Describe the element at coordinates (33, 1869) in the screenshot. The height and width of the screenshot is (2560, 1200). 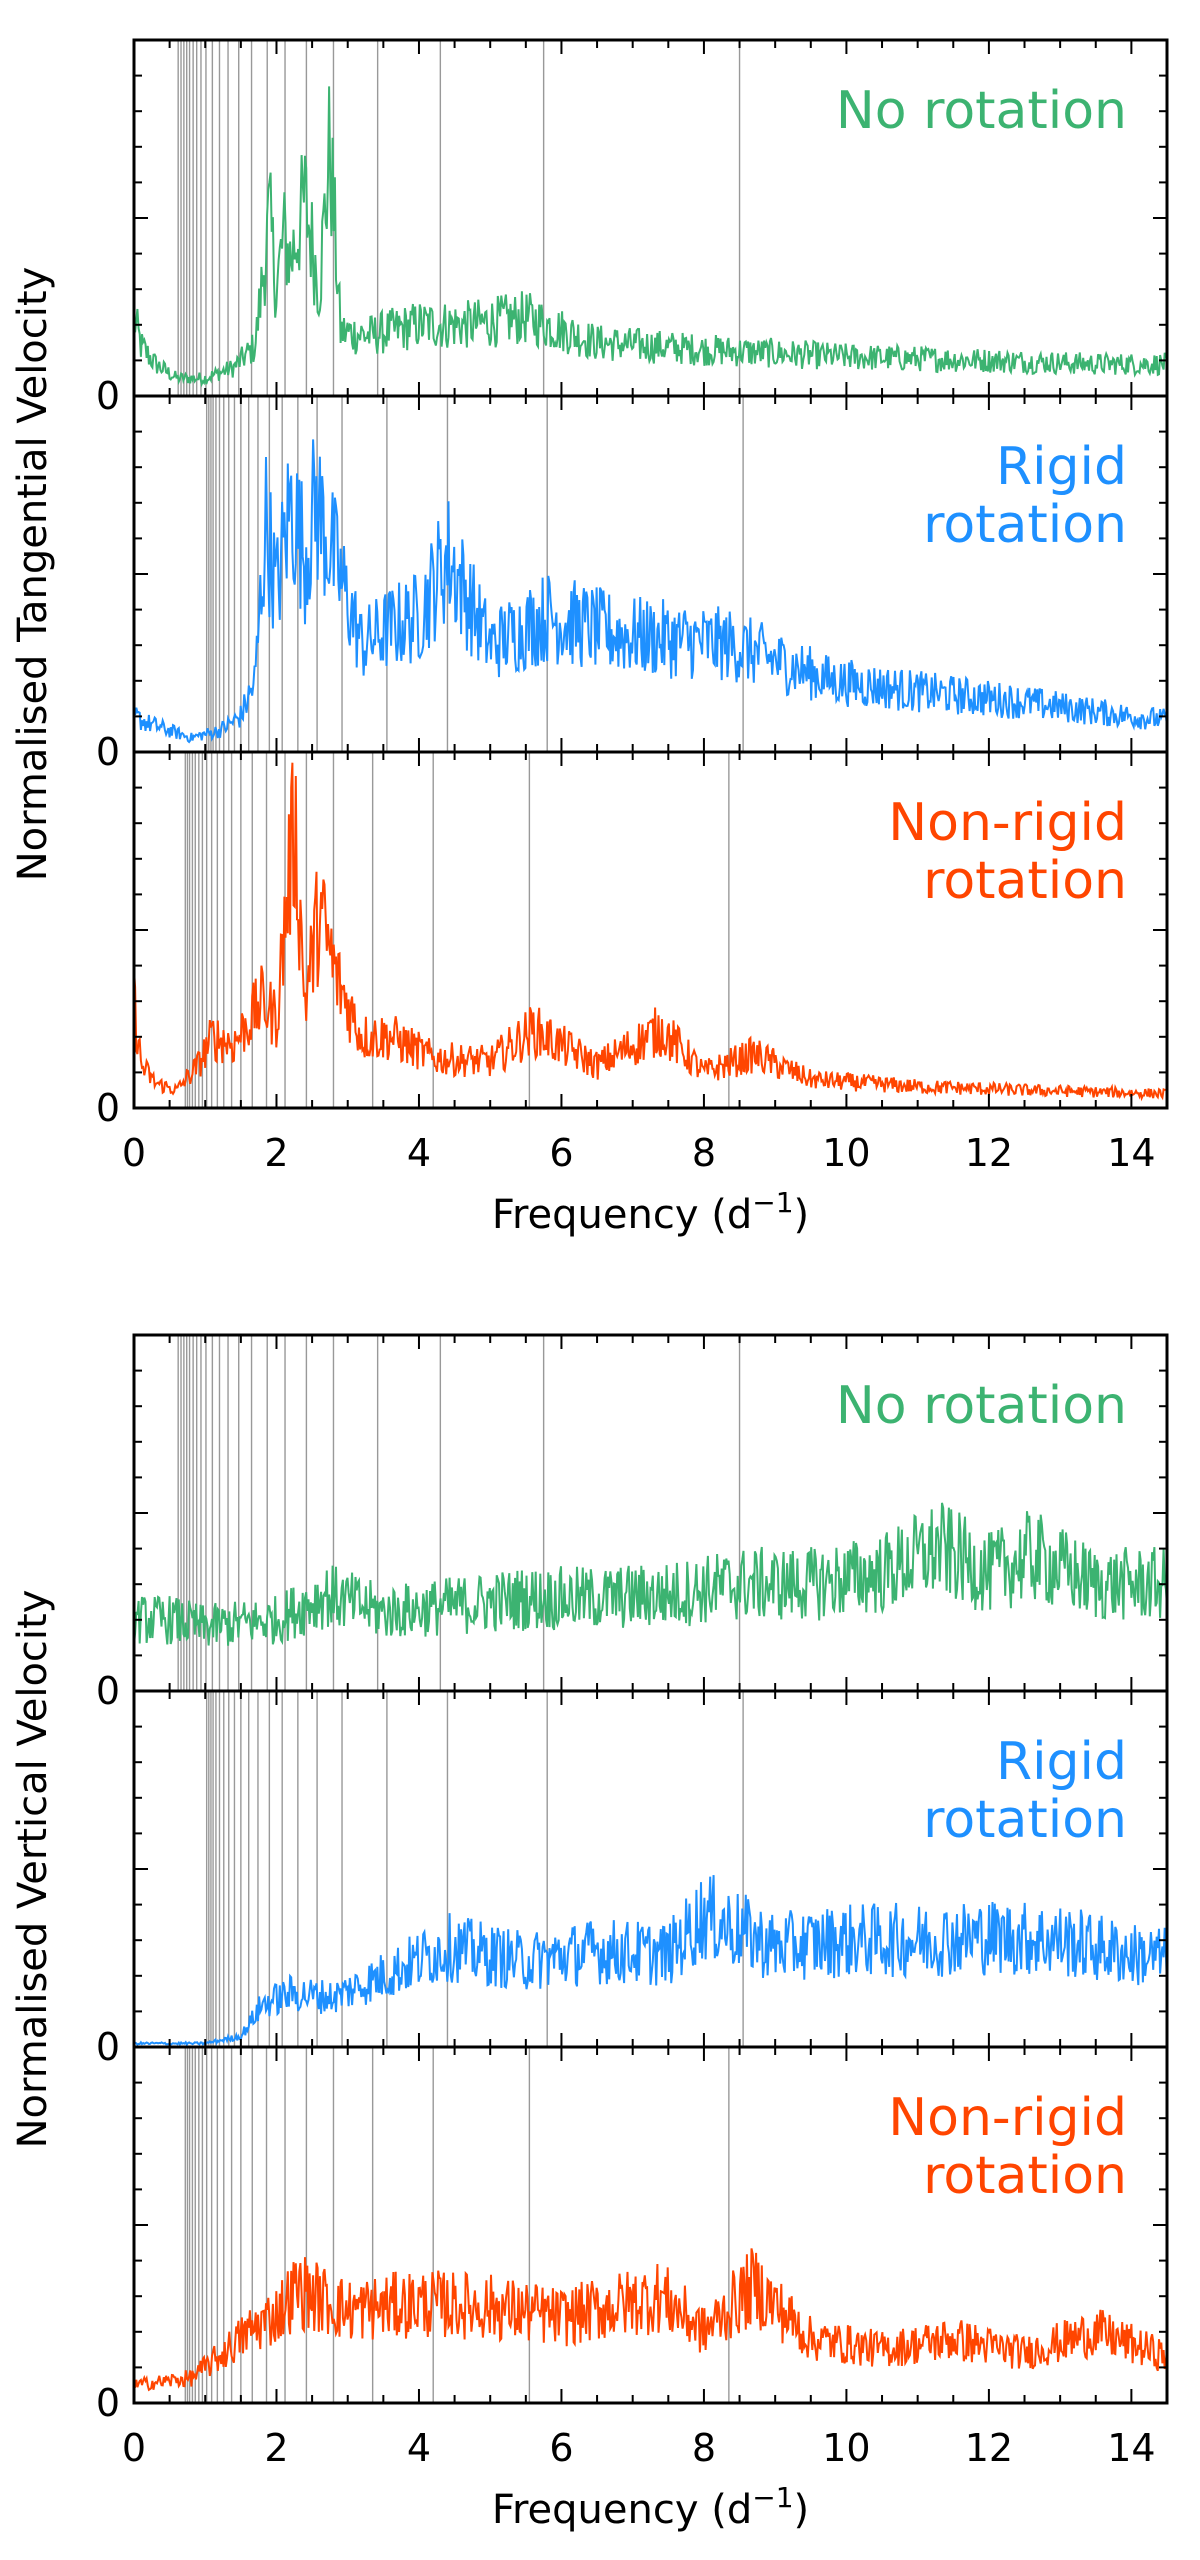
I see `y-axis-title: Normalised Vertical Velocity` at that location.